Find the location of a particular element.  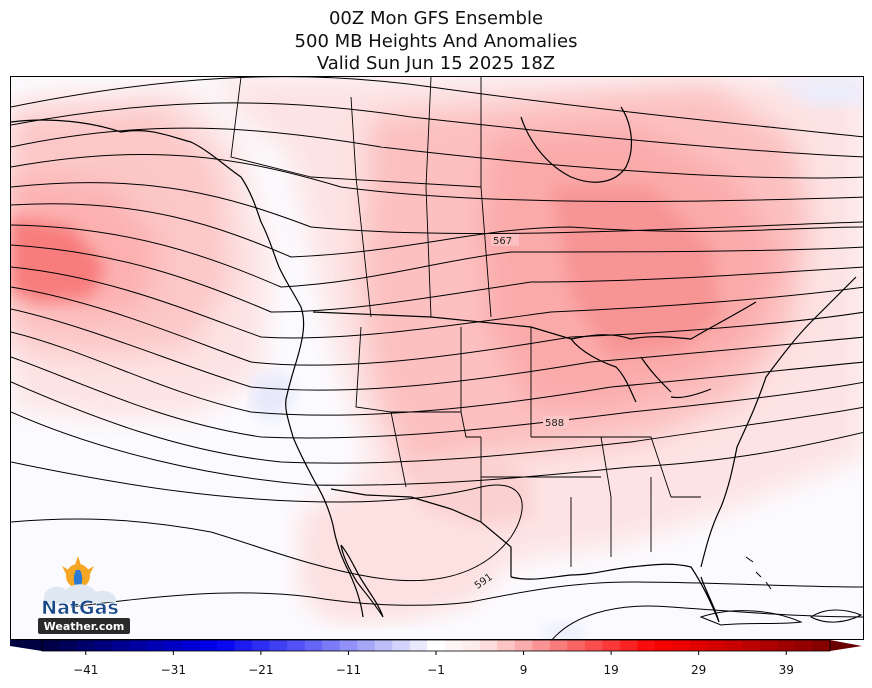

great-lakes is located at coordinates (641, 370).